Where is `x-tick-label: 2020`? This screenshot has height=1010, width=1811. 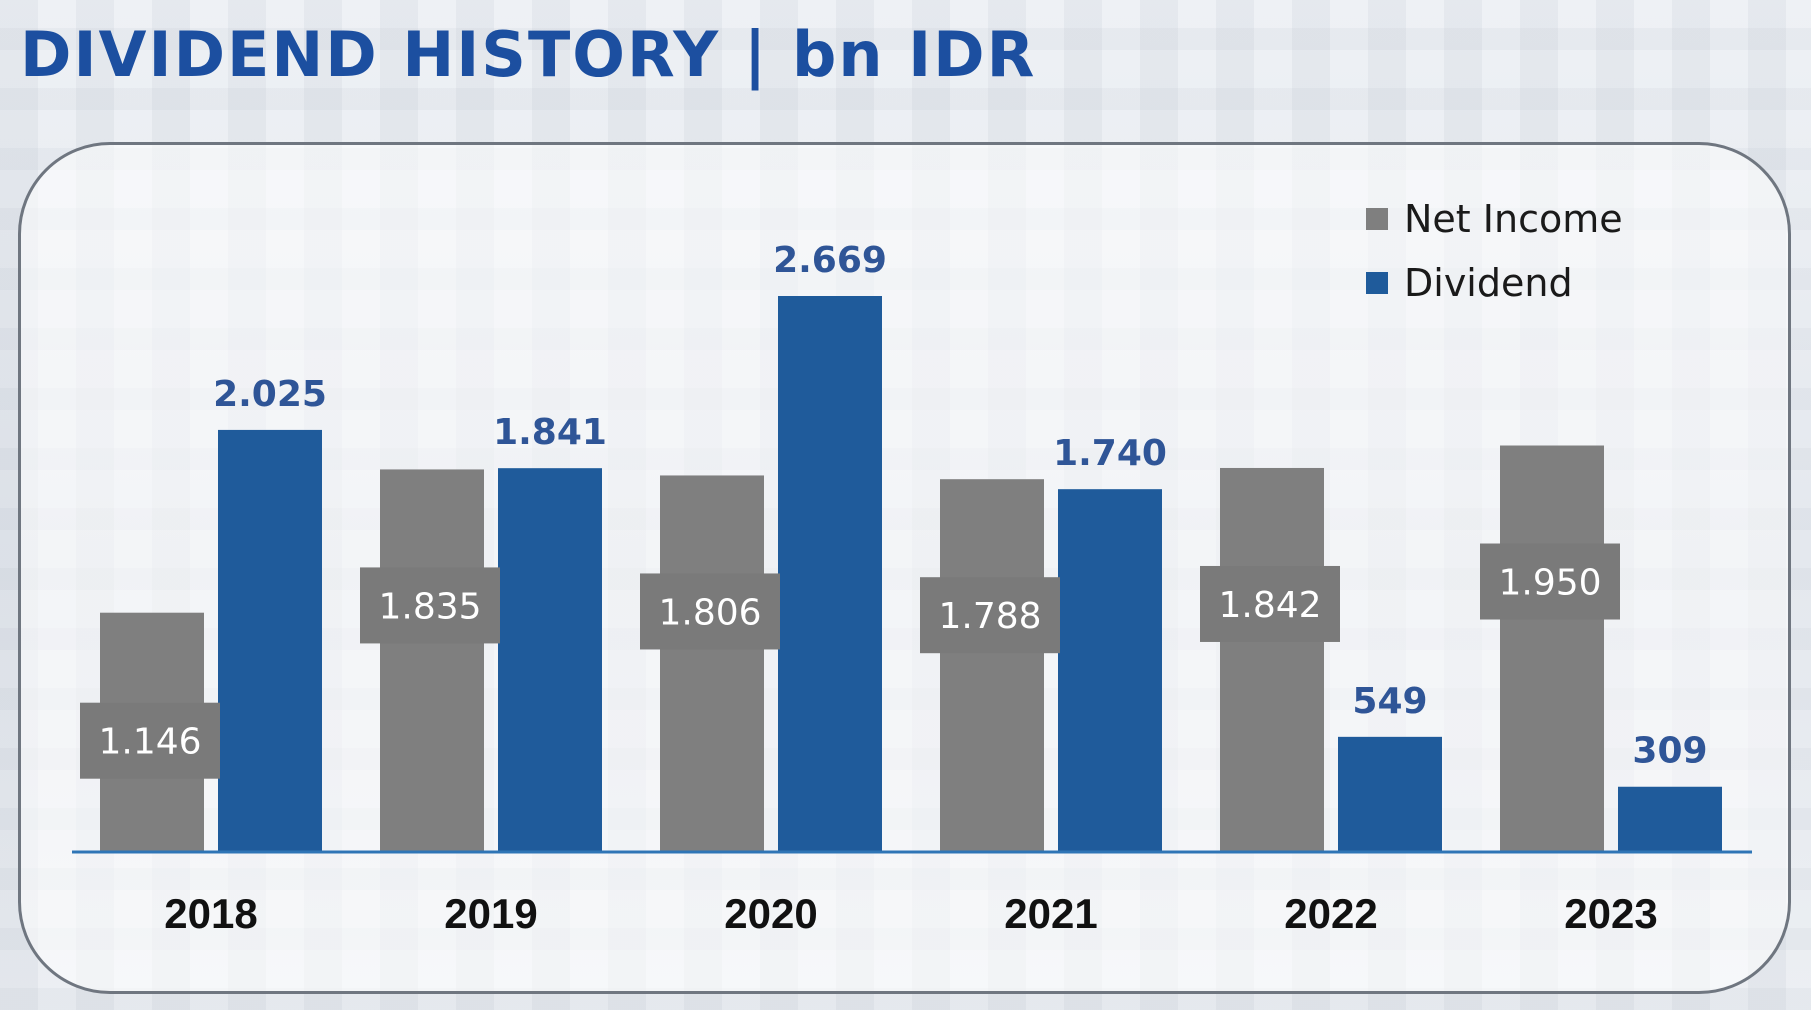
x-tick-label: 2020 is located at coordinates (770, 913).